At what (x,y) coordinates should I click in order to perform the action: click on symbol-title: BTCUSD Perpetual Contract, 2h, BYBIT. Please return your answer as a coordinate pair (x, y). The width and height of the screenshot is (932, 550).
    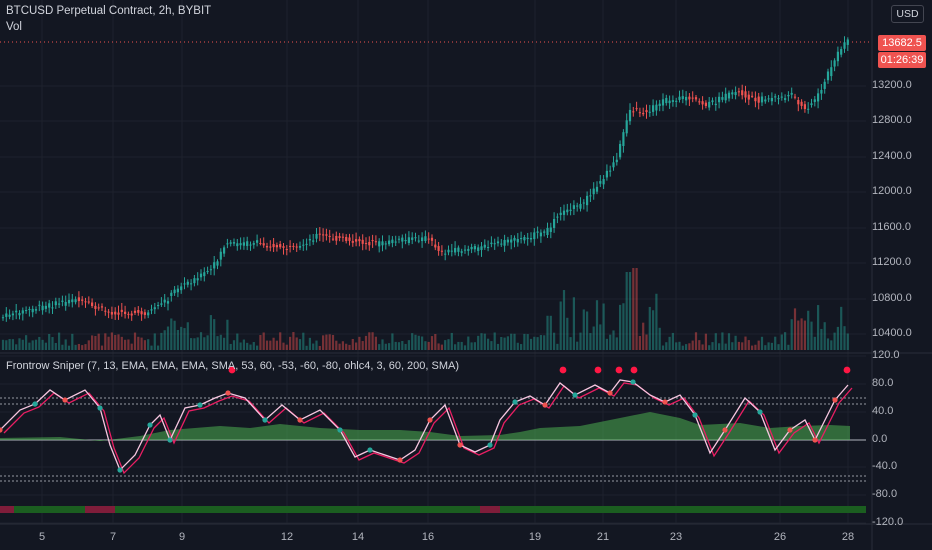
    Looking at the image, I should click on (109, 11).